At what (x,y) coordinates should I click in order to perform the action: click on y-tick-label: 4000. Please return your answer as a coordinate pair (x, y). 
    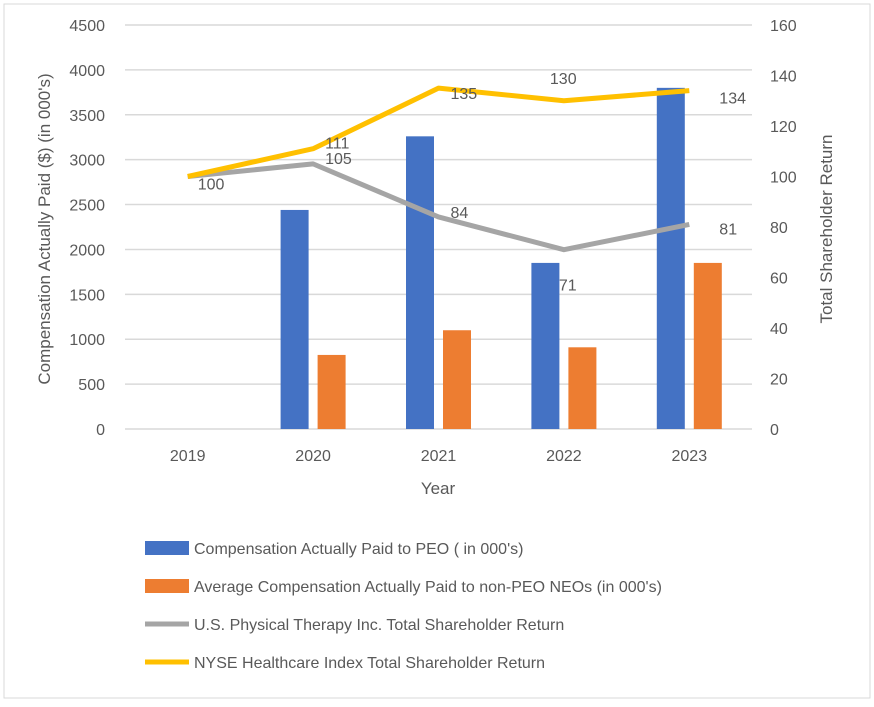
    Looking at the image, I should click on (87, 71).